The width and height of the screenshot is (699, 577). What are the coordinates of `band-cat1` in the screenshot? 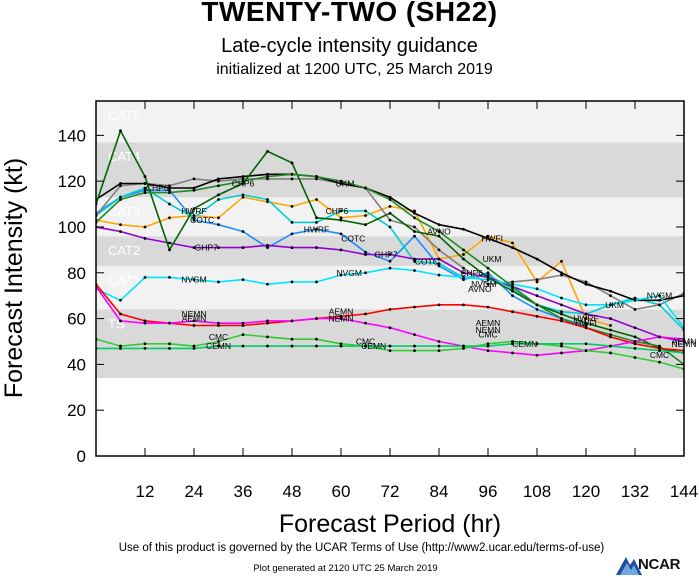 It's located at (390, 287).